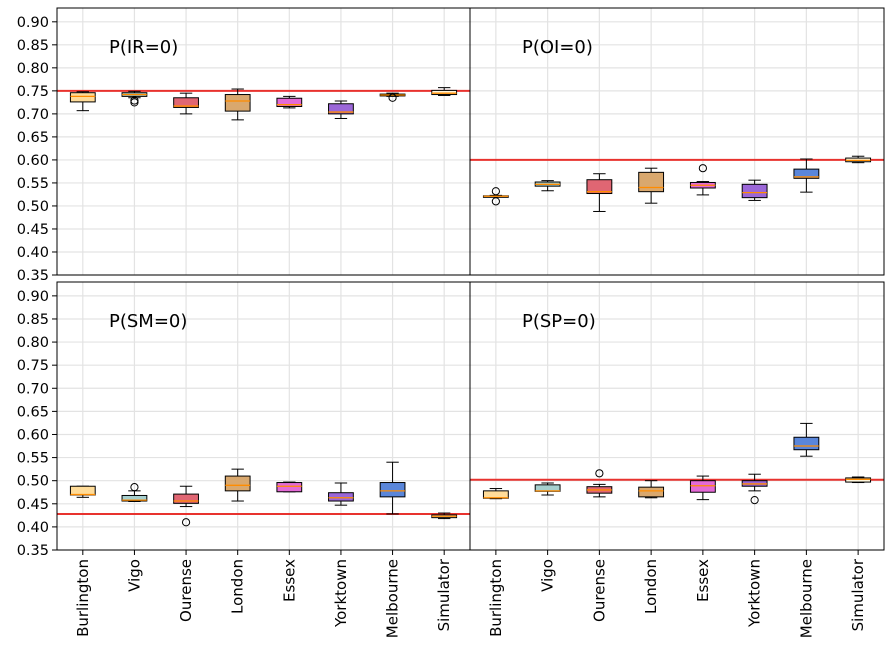  I want to click on y-tick-label: 0.50, so click(33, 482).